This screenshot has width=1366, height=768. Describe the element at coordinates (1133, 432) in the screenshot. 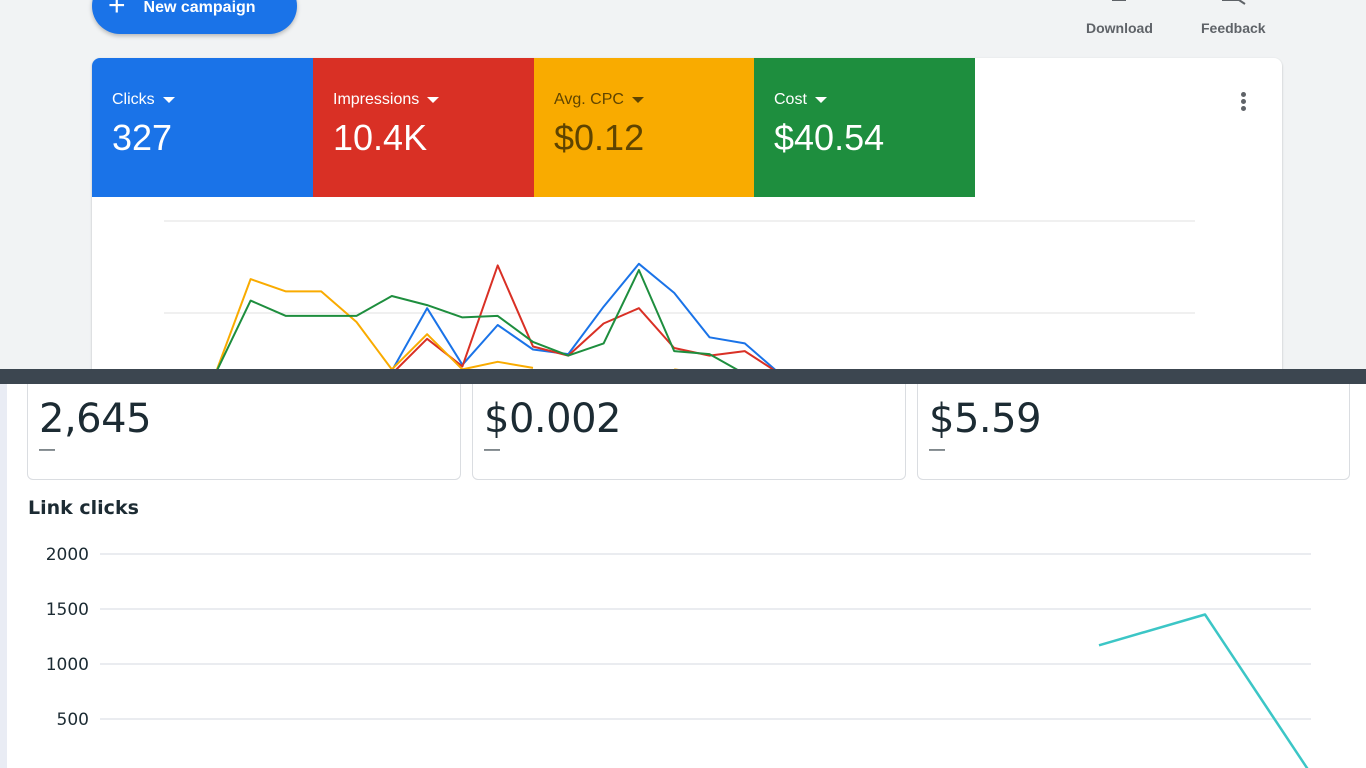

I see `stat-card: $5.59 —` at that location.